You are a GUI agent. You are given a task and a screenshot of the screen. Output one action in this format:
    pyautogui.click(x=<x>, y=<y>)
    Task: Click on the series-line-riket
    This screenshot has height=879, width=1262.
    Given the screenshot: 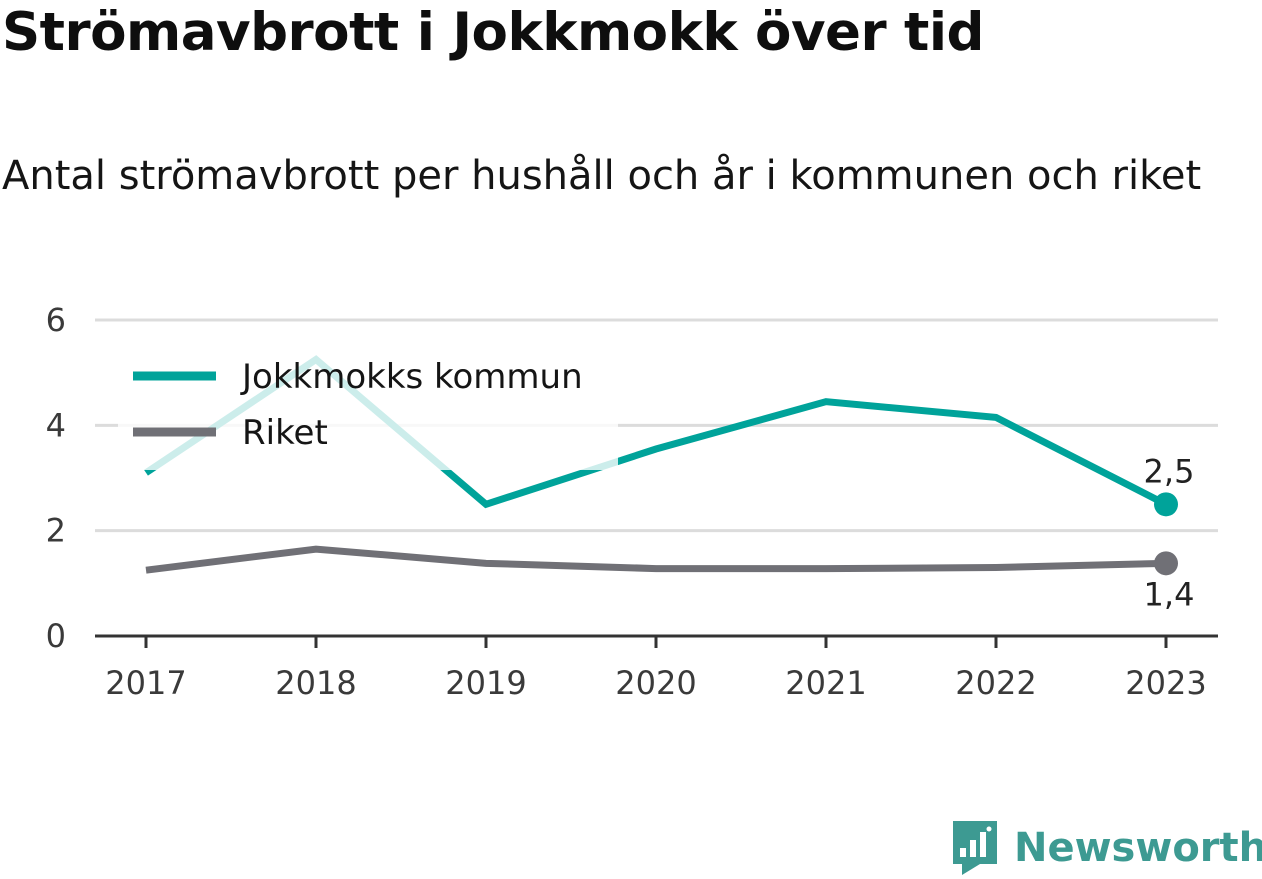 What is the action you would take?
    pyautogui.click(x=656, y=559)
    